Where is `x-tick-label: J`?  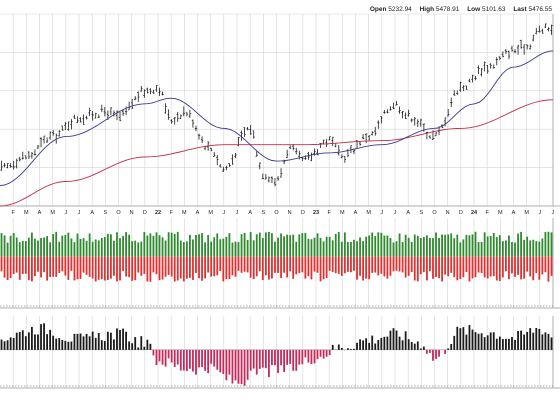 x-tick-label: J is located at coordinates (65, 213).